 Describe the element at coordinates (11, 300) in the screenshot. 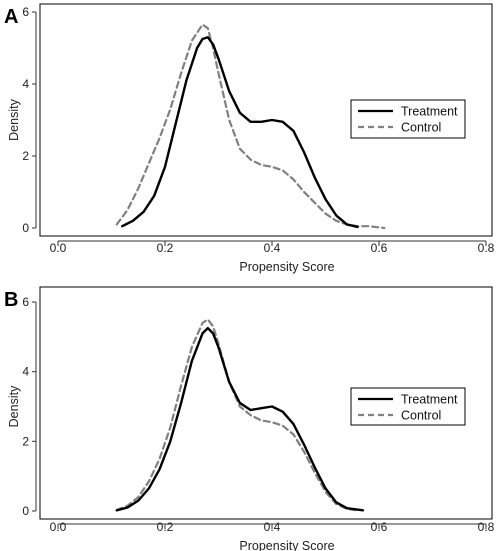

I see `panel-letter: B` at that location.